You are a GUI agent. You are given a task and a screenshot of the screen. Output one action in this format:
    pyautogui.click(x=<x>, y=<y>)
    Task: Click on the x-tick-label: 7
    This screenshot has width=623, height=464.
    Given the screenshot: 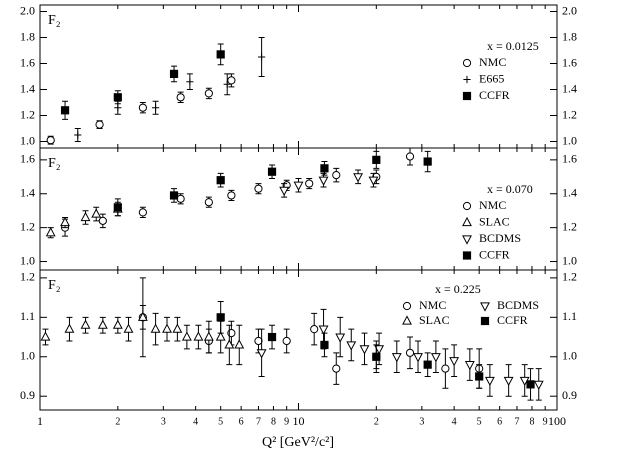 What is the action you would take?
    pyautogui.click(x=258, y=421)
    